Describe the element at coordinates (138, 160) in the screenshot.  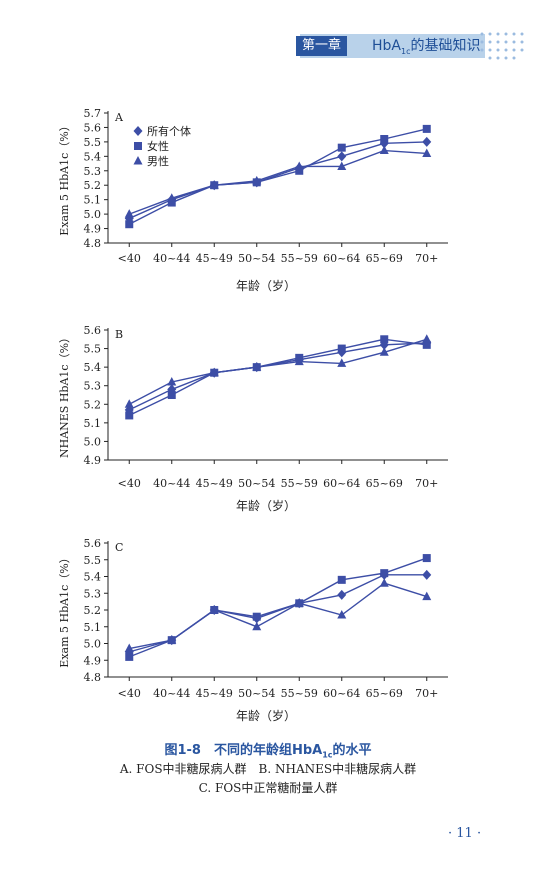
I see `legend-marker-triangle` at that location.